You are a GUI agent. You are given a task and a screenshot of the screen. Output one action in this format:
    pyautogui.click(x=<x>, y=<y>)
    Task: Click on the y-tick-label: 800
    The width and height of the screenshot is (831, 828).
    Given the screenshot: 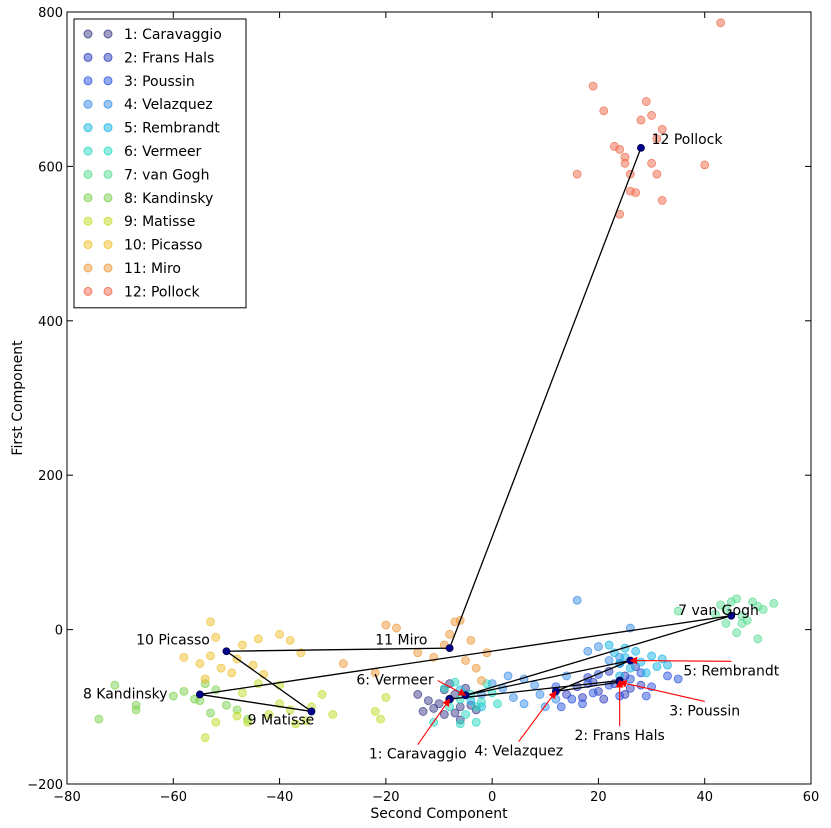 What is the action you would take?
    pyautogui.click(x=50, y=13)
    